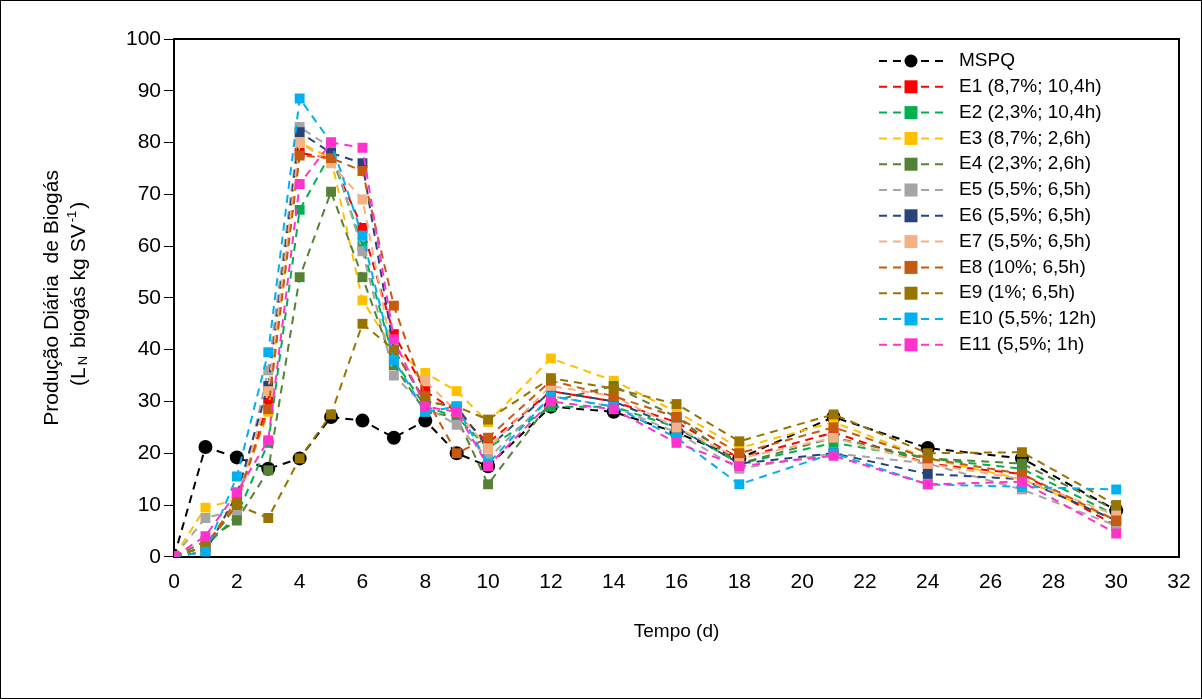 The width and height of the screenshot is (1202, 699). Describe the element at coordinates (237, 581) in the screenshot. I see `x-tick-label: 2` at that location.